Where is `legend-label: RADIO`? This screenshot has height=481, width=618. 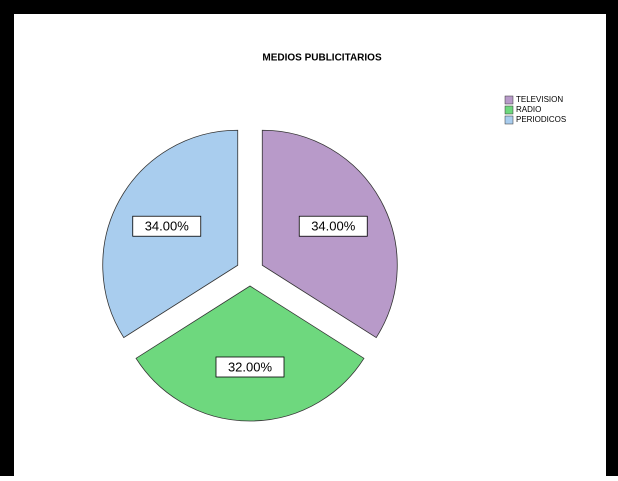 legend-label: RADIO is located at coordinates (528, 109).